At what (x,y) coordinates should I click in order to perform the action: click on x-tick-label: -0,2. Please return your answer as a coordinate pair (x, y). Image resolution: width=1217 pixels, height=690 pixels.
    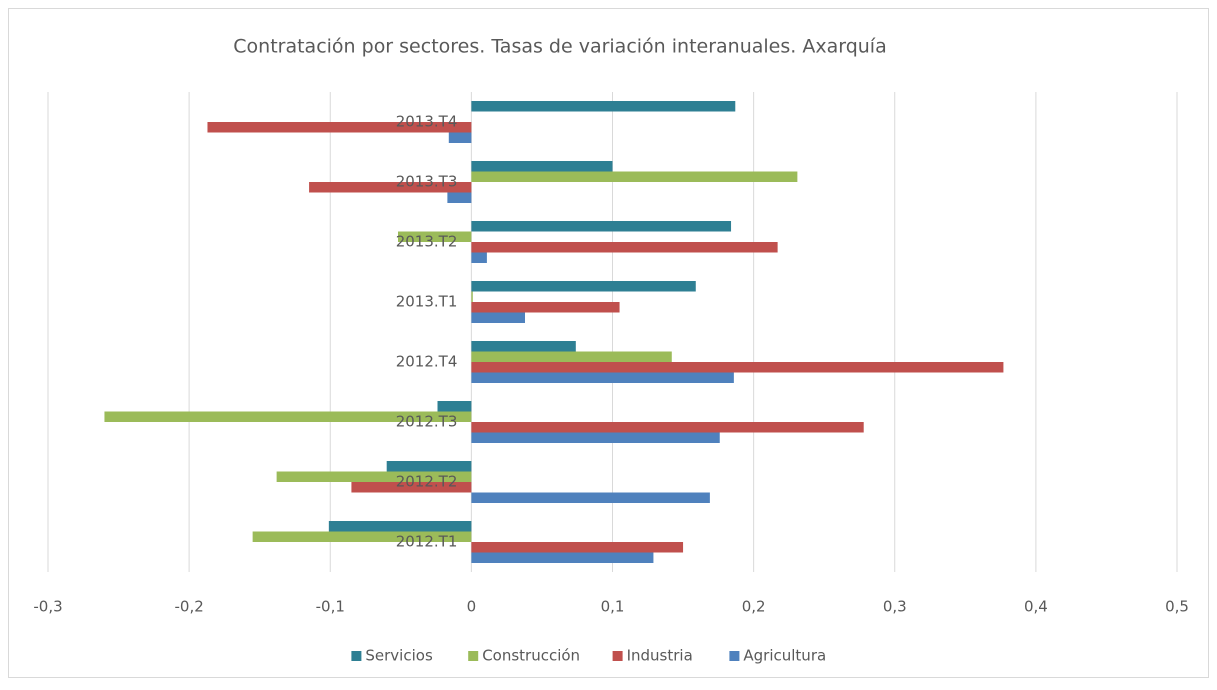
    Looking at the image, I should click on (188, 607).